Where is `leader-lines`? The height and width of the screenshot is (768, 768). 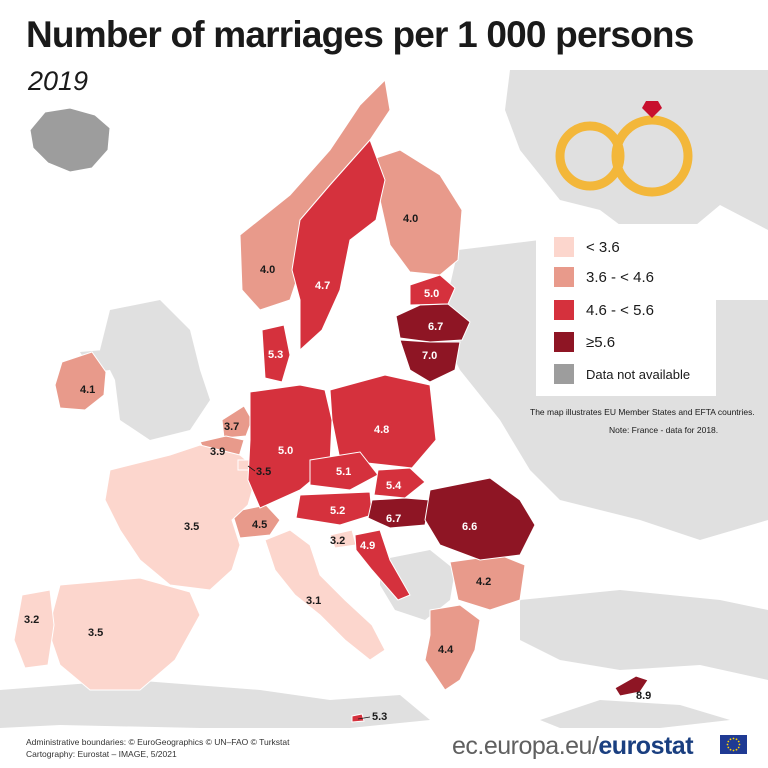
leader-lines is located at coordinates (309, 592).